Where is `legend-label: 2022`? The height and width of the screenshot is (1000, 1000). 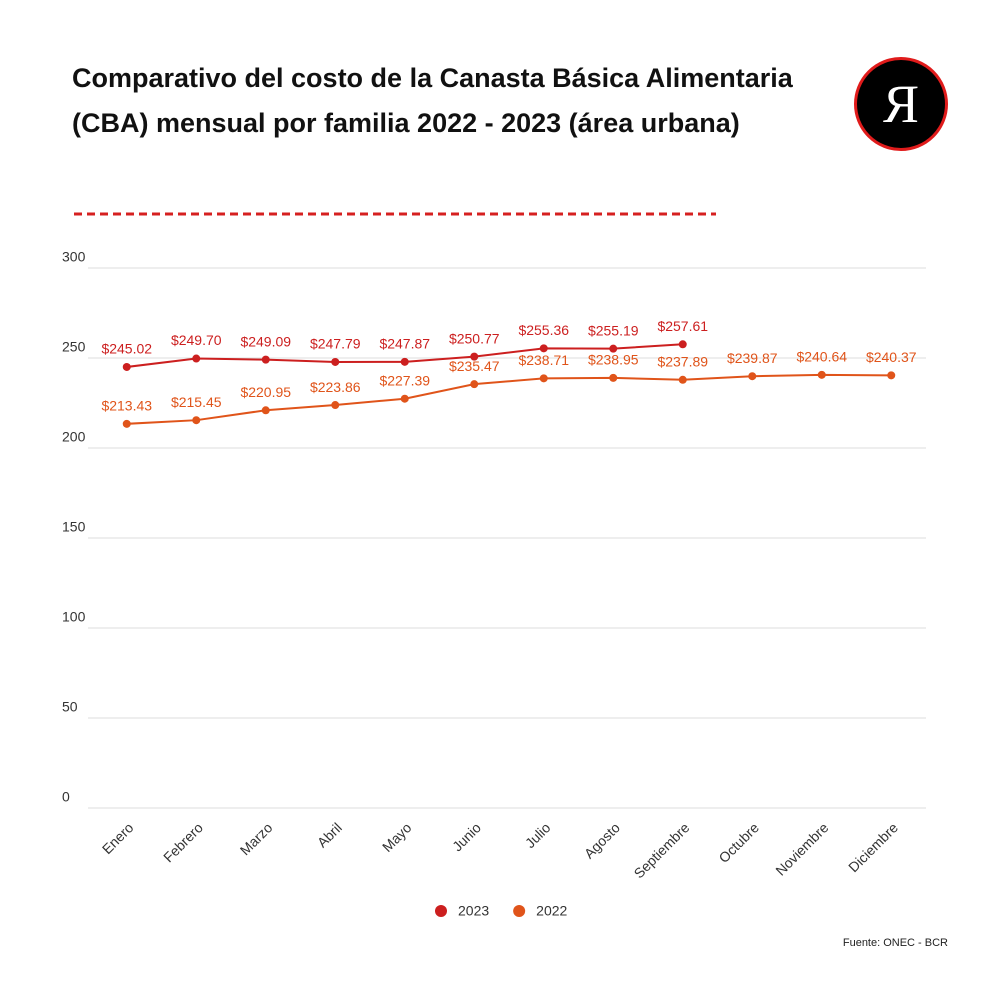
legend-label: 2022 is located at coordinates (551, 911).